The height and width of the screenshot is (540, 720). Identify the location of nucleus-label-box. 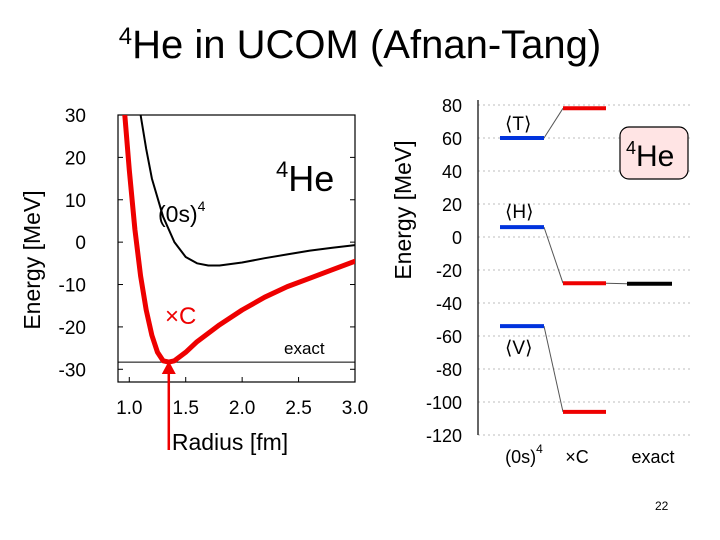
(654, 153).